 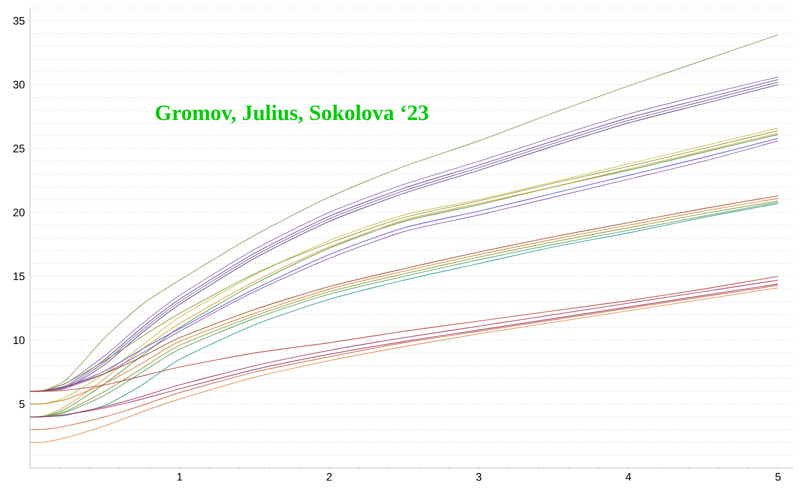 I want to click on x-tick-label: 1, so click(x=179, y=477).